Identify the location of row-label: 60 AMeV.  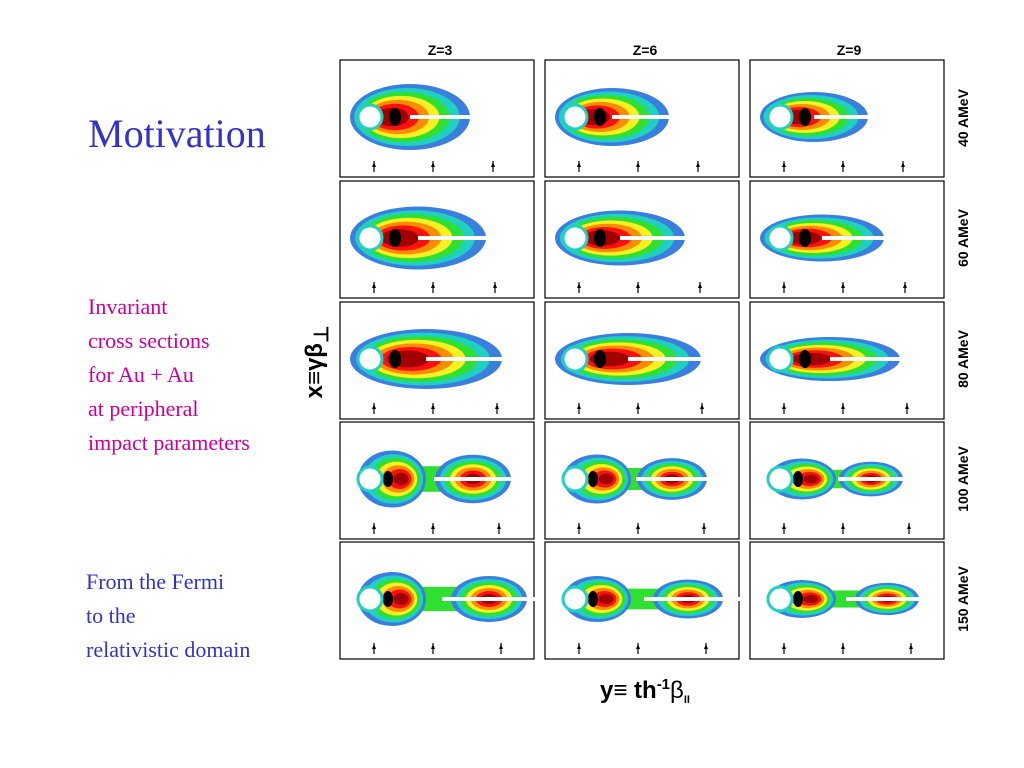
(963, 237).